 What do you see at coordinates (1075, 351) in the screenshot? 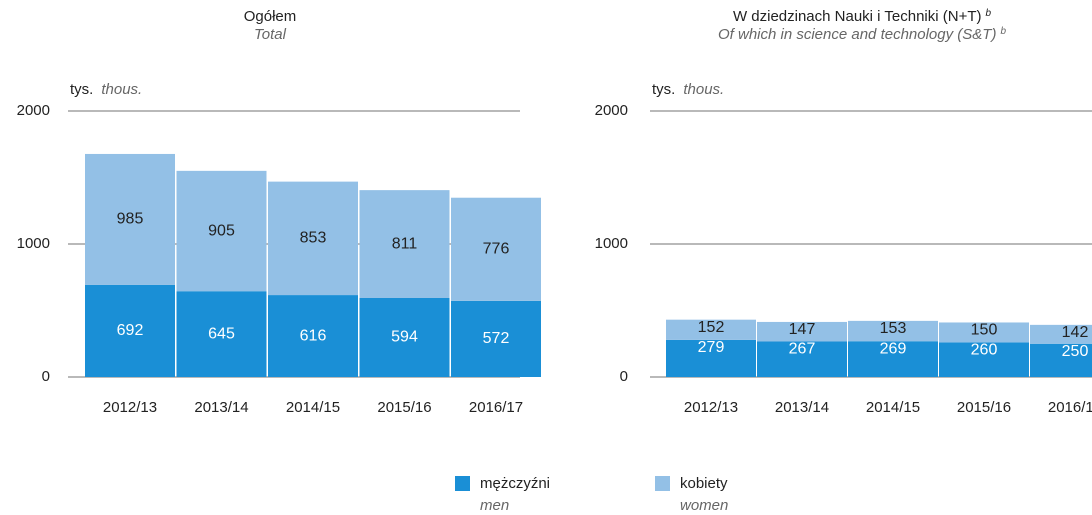
I see `value-label: 250` at bounding box center [1075, 351].